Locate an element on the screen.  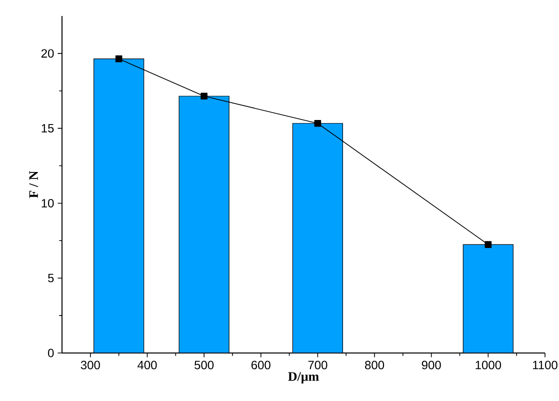
y-tick-label: 5 is located at coordinates (51, 278).